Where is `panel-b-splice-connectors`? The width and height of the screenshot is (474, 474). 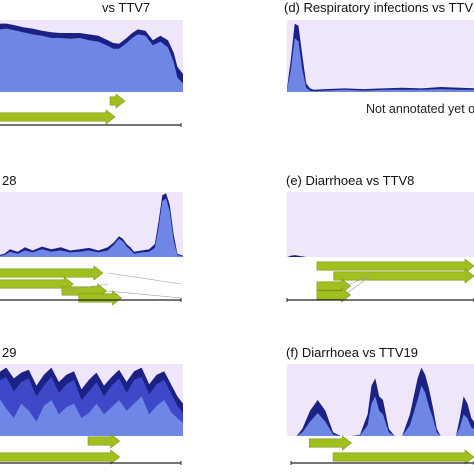 panel-b-splice-connectors is located at coordinates (120, 285).